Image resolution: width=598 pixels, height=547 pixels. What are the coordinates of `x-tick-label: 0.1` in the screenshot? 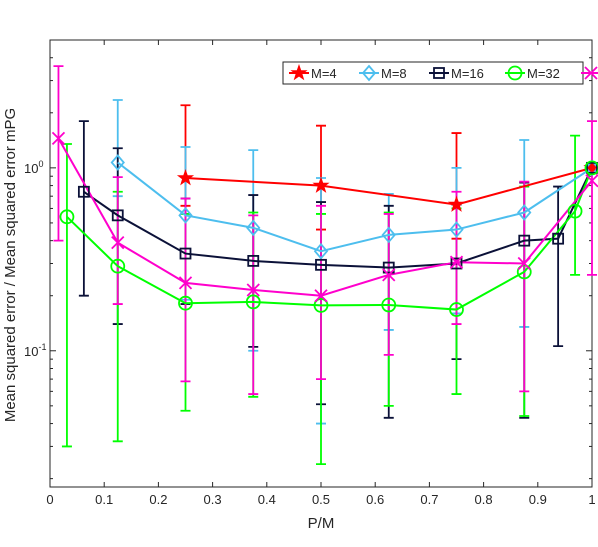 It's located at (104, 499).